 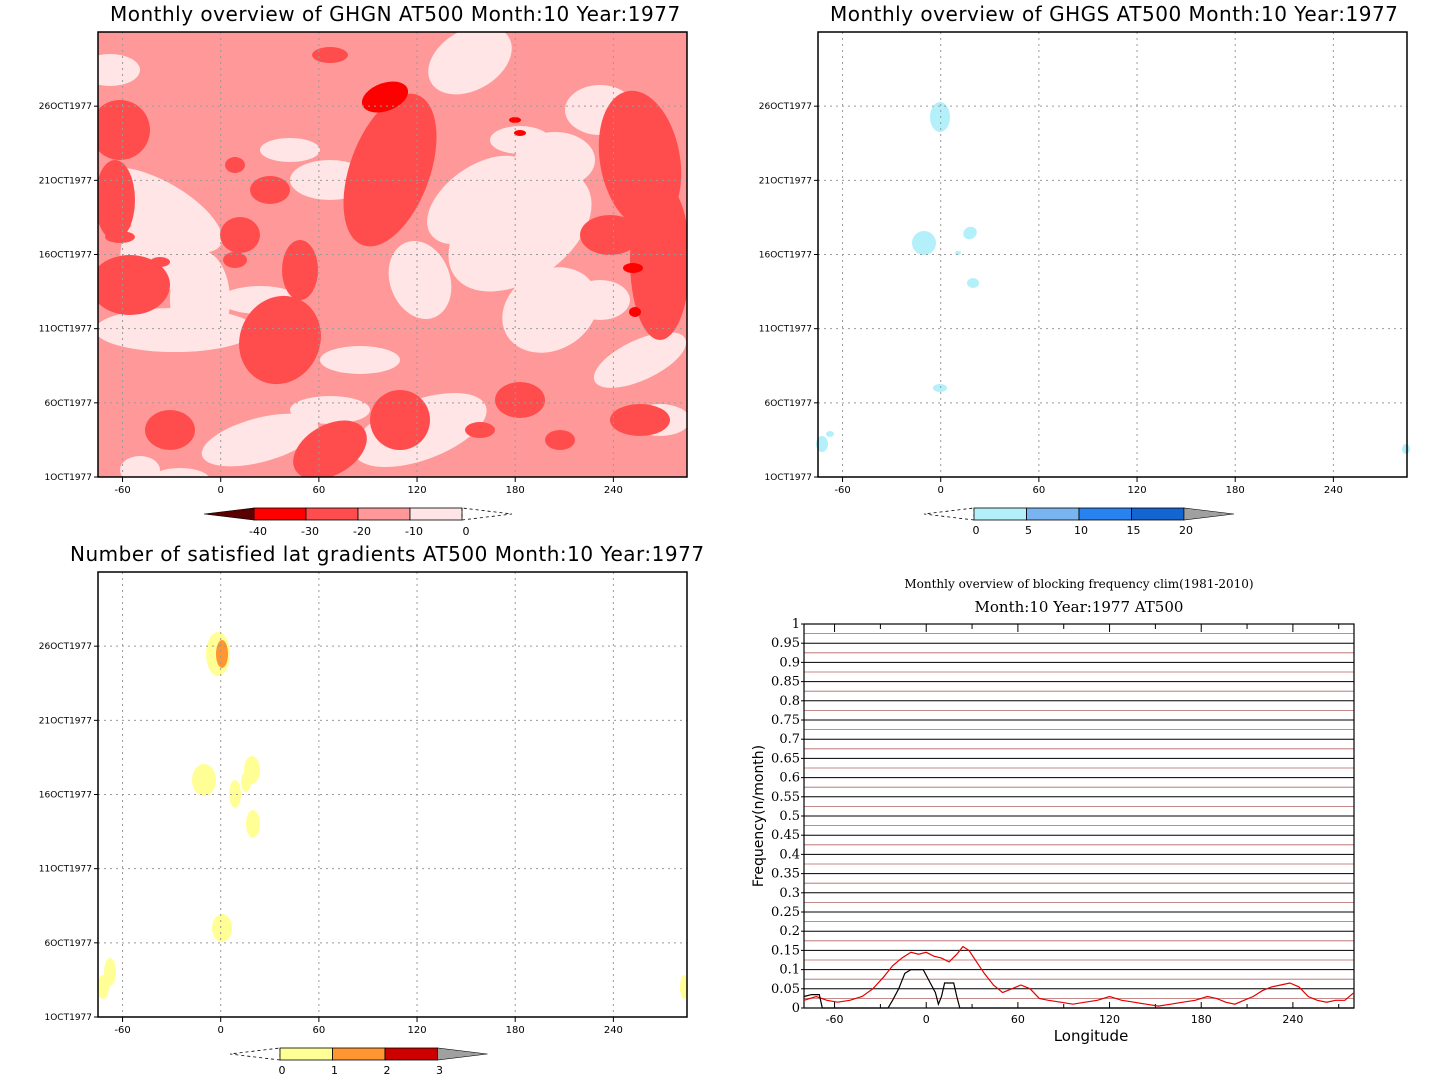 What do you see at coordinates (65, 647) in the screenshot?
I see `y-tick-label: 26OCT1977` at bounding box center [65, 647].